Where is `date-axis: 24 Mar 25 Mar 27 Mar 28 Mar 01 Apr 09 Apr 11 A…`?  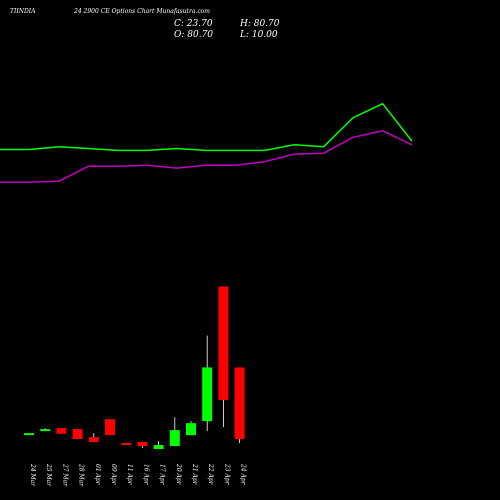
date-axis: 24 Mar 25 Mar 27 Mar 28 Mar 01 Apr 09 Apr 11 A… is located at coordinates (138, 475).